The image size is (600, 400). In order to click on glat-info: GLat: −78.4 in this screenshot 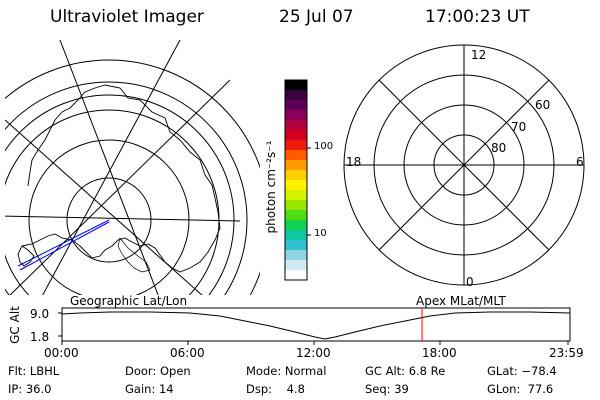, I will do `click(522, 371)`.